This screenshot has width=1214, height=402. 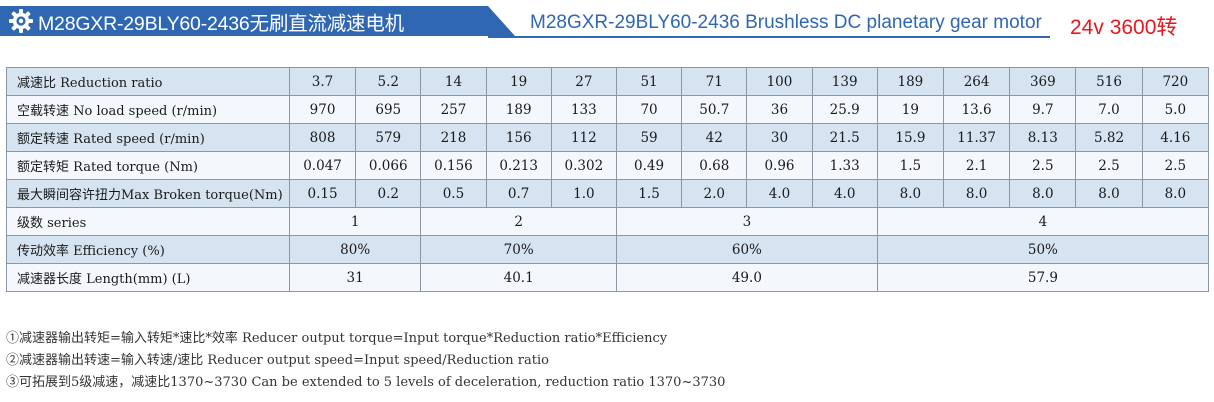 I want to click on table-cell: 7.0, so click(x=1109, y=109).